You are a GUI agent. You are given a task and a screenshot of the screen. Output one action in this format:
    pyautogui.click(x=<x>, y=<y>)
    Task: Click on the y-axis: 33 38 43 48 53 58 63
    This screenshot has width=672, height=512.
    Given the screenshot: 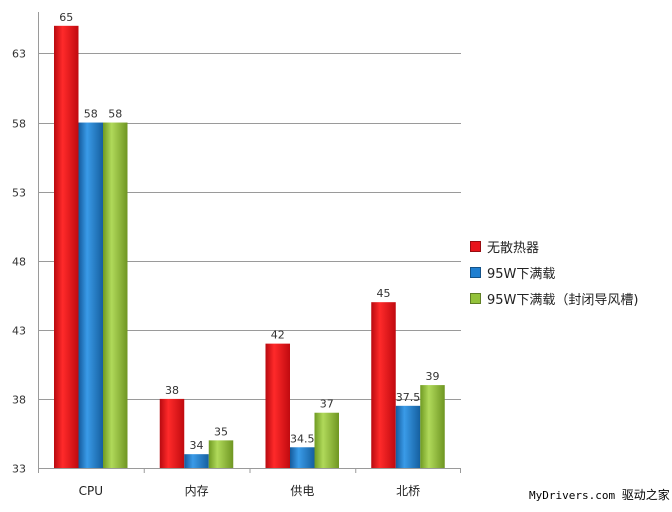 What is the action you would take?
    pyautogui.click(x=25, y=244)
    